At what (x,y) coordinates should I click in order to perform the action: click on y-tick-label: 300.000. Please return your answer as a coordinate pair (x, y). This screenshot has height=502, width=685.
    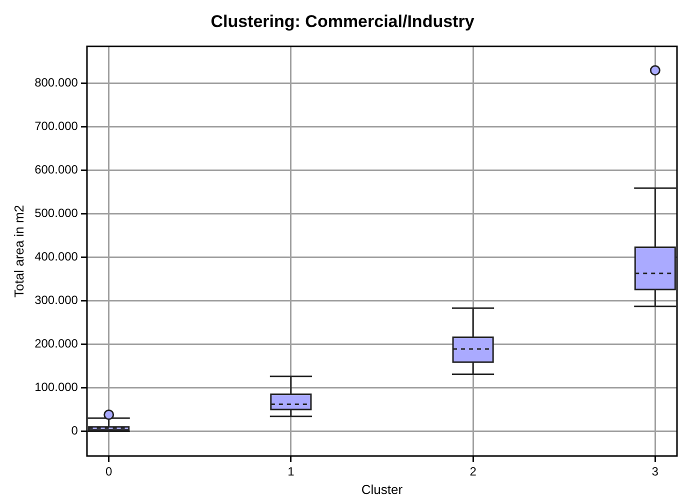
    Looking at the image, I should click on (56, 300).